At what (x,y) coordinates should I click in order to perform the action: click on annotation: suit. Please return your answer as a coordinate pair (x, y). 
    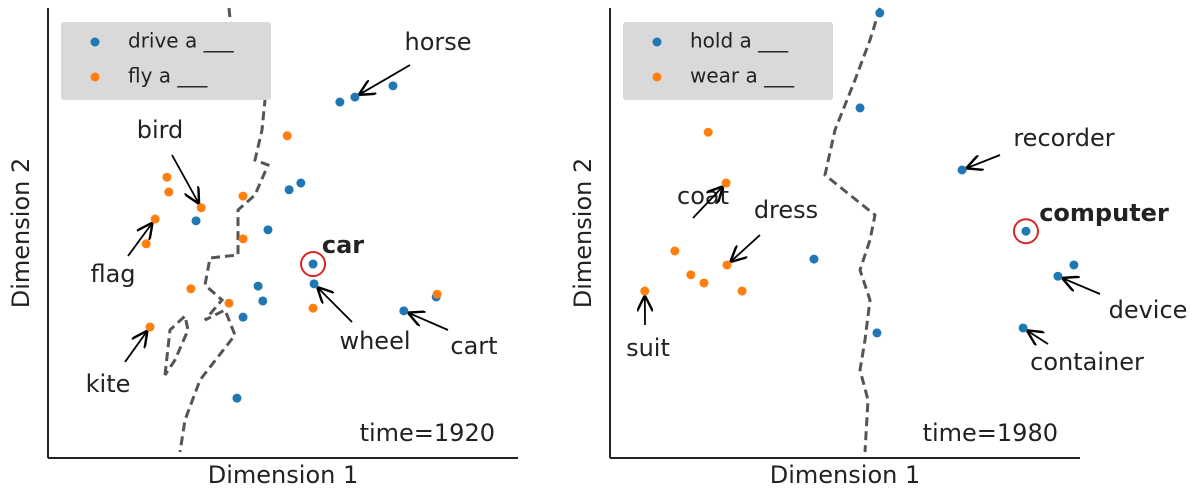
    Looking at the image, I should click on (648, 348).